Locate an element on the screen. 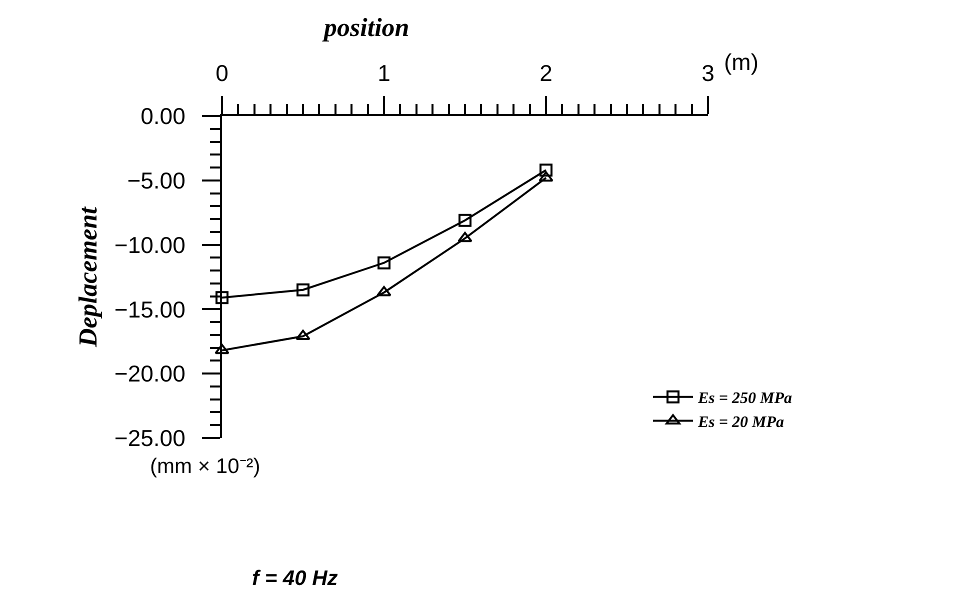 This screenshot has width=955, height=609. x-tick-label: 1 is located at coordinates (384, 73).